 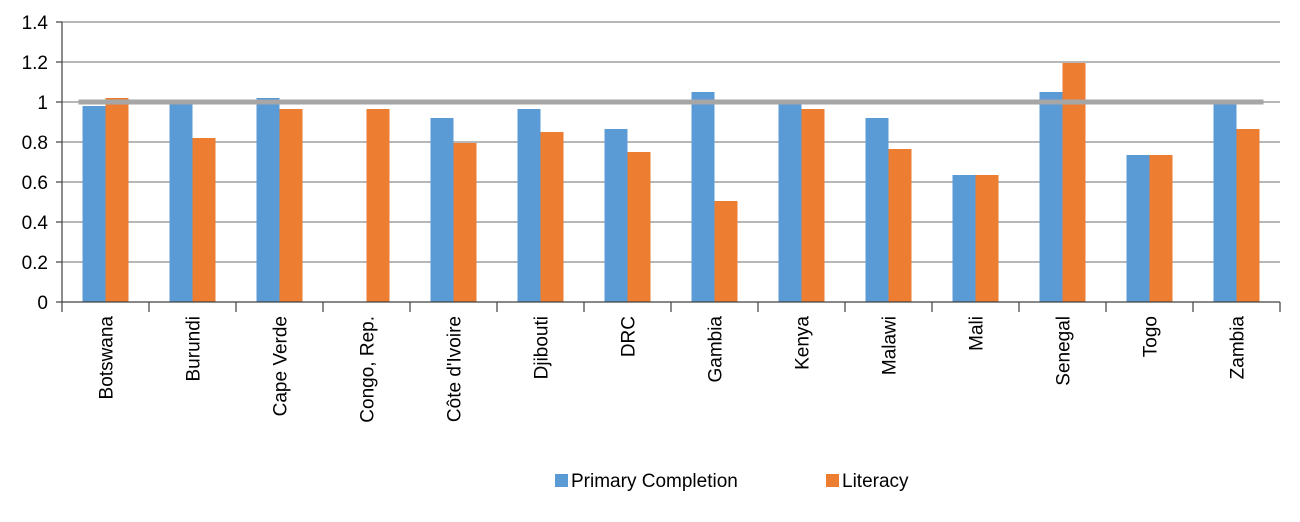 I want to click on y-tick-label: 1, so click(x=42, y=103).